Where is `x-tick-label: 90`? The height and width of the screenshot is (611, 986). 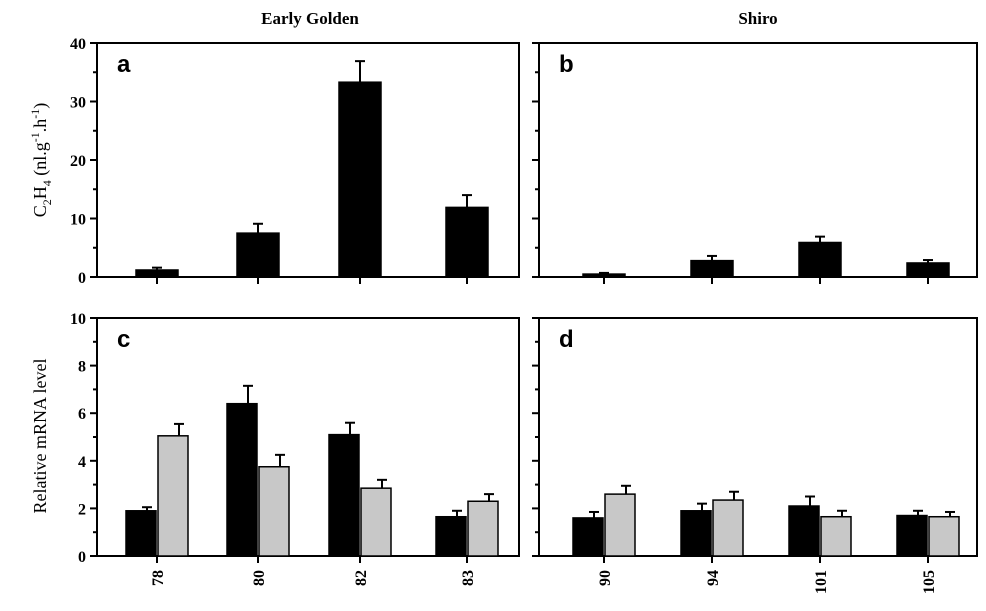 x-tick-label: 90 is located at coordinates (605, 578).